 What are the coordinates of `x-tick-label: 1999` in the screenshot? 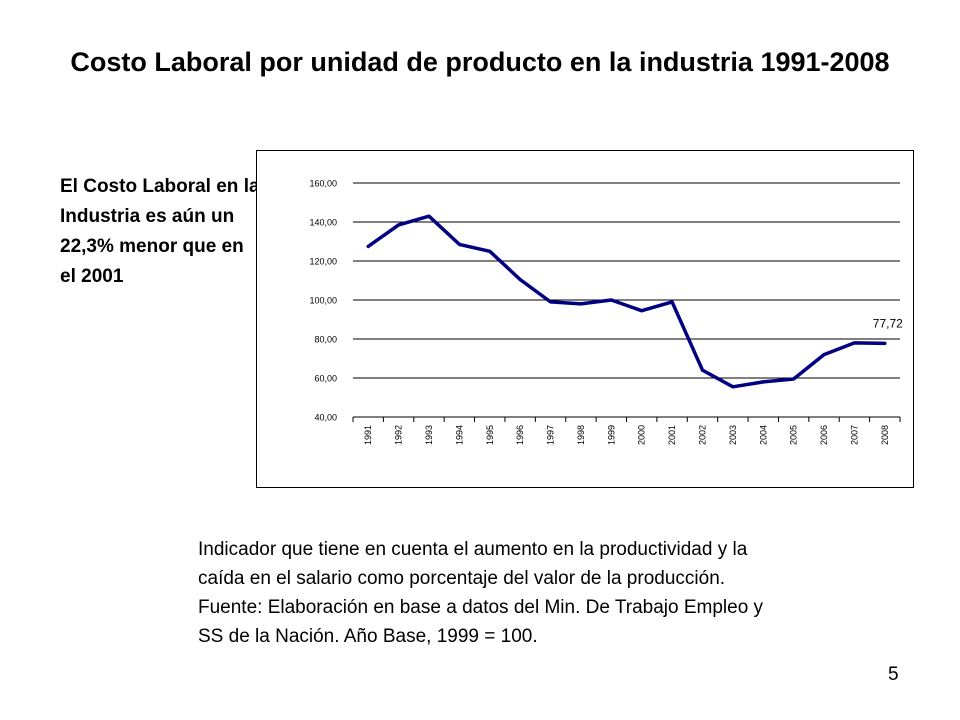 It's located at (611, 435).